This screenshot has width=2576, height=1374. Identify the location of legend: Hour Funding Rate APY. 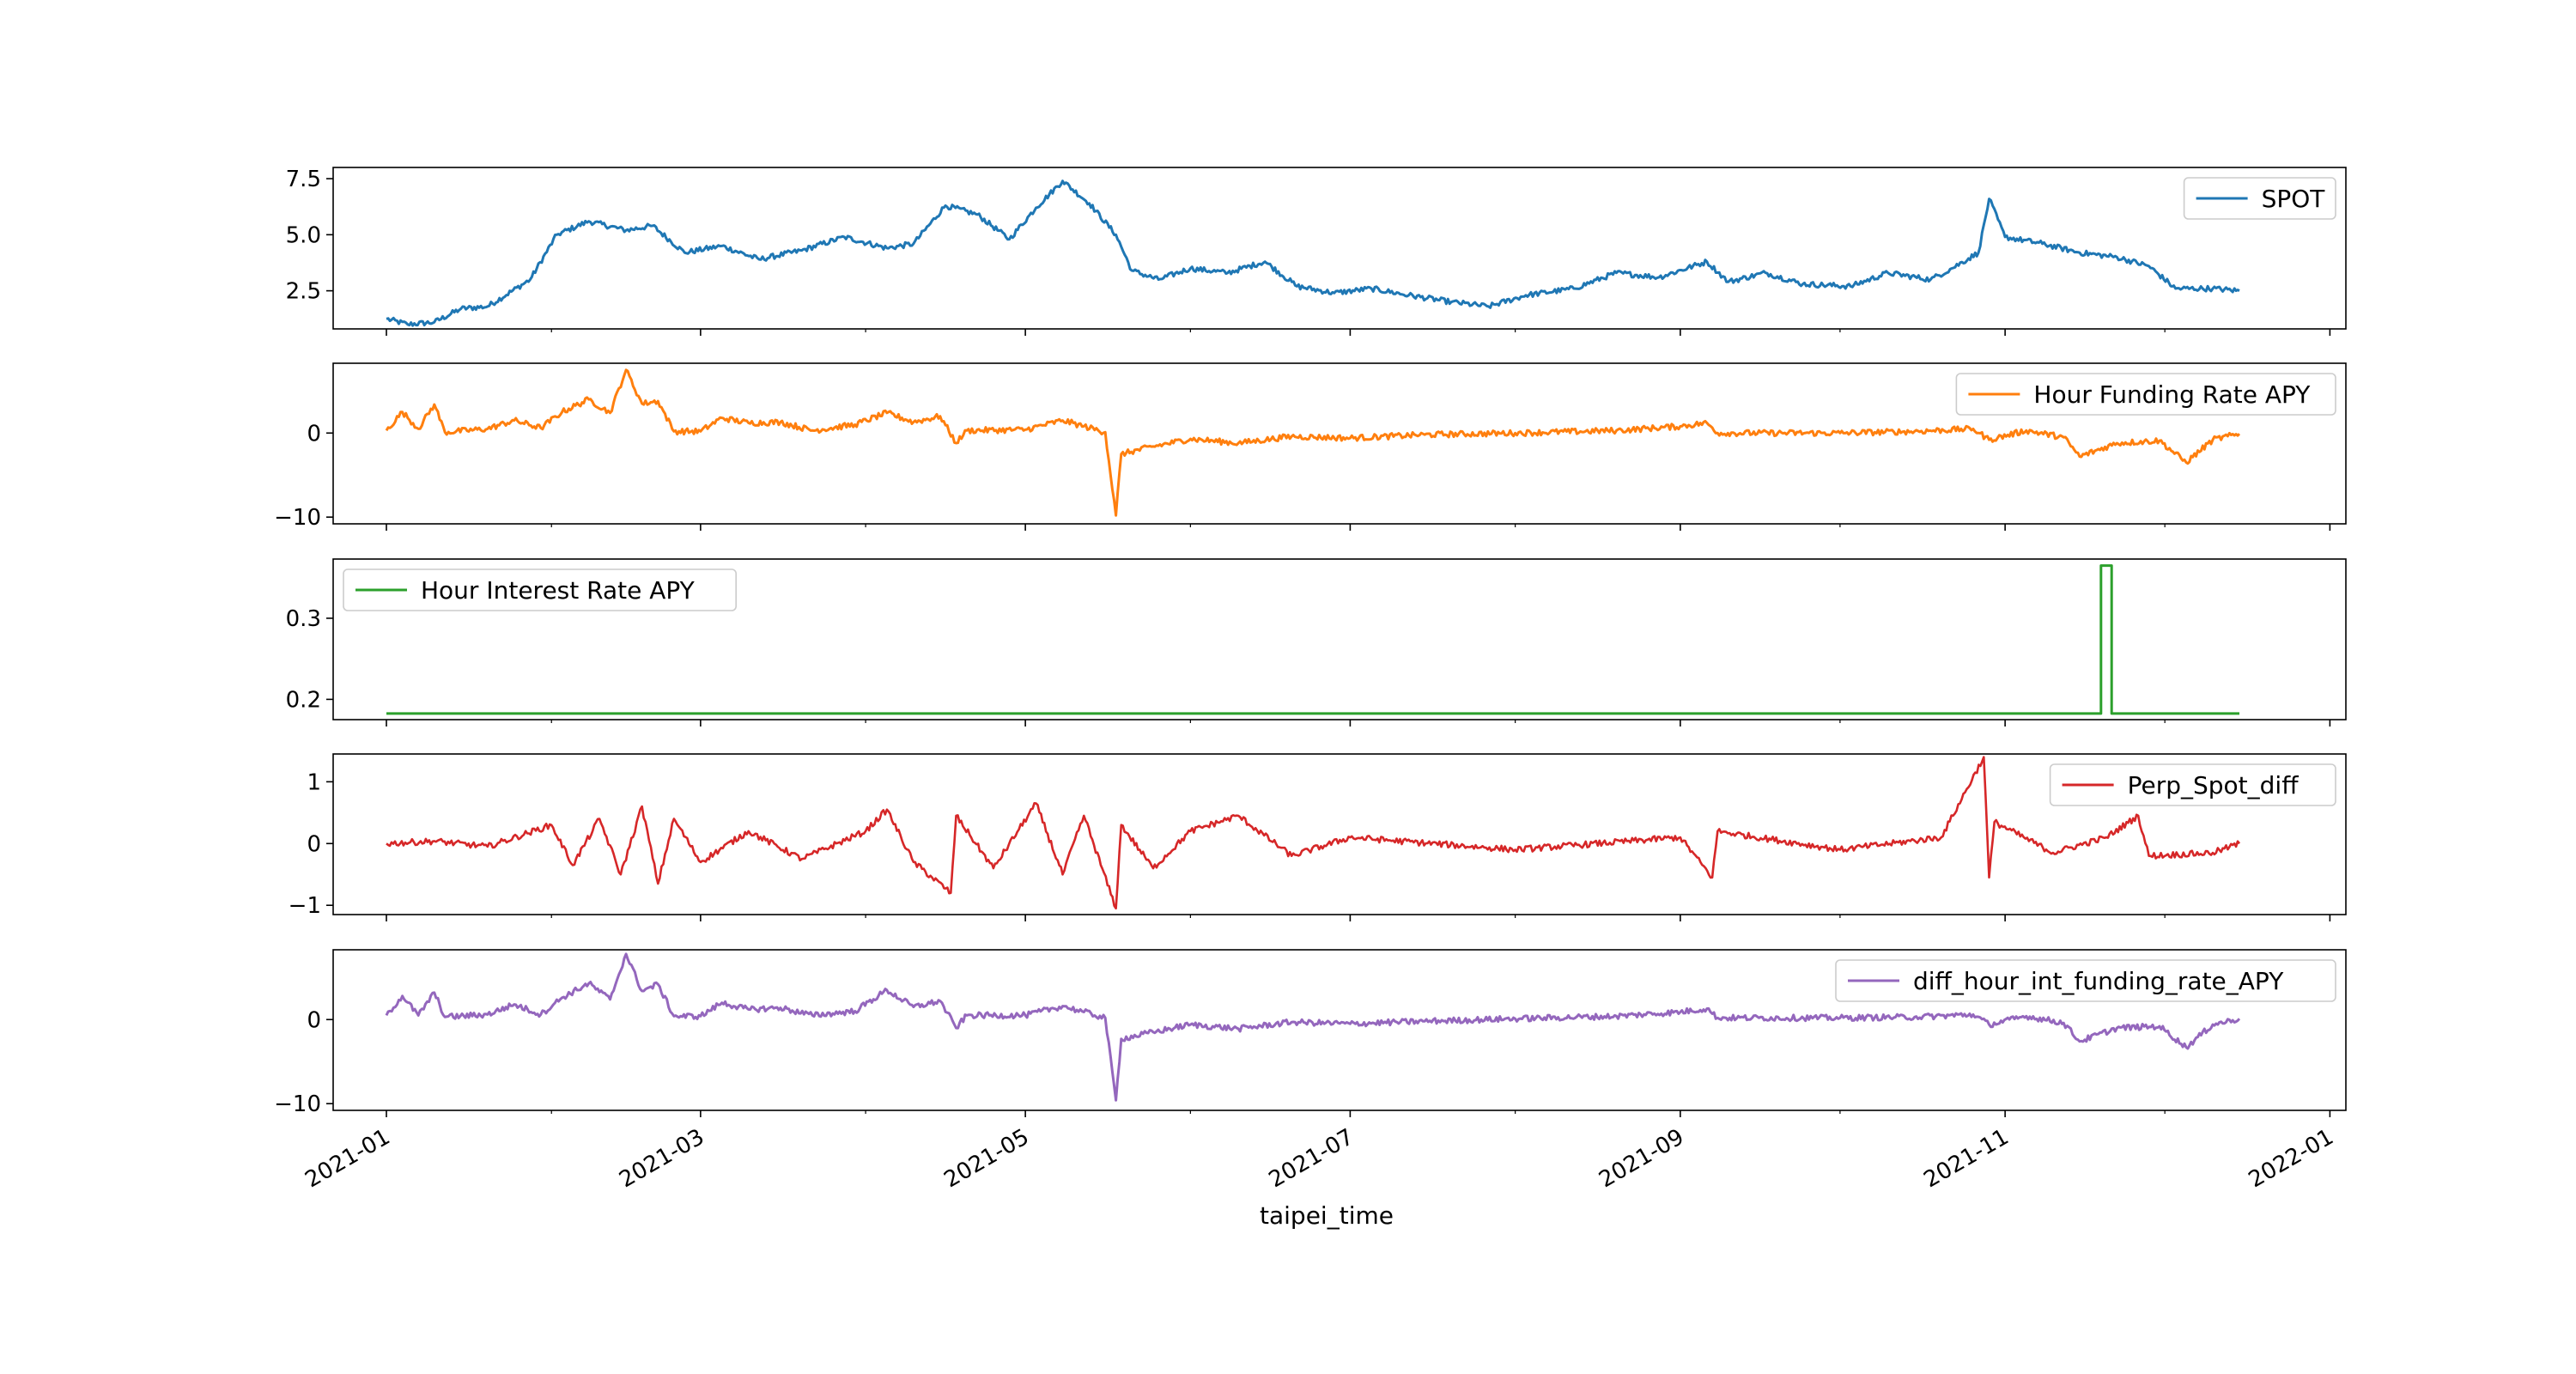
(2145, 394).